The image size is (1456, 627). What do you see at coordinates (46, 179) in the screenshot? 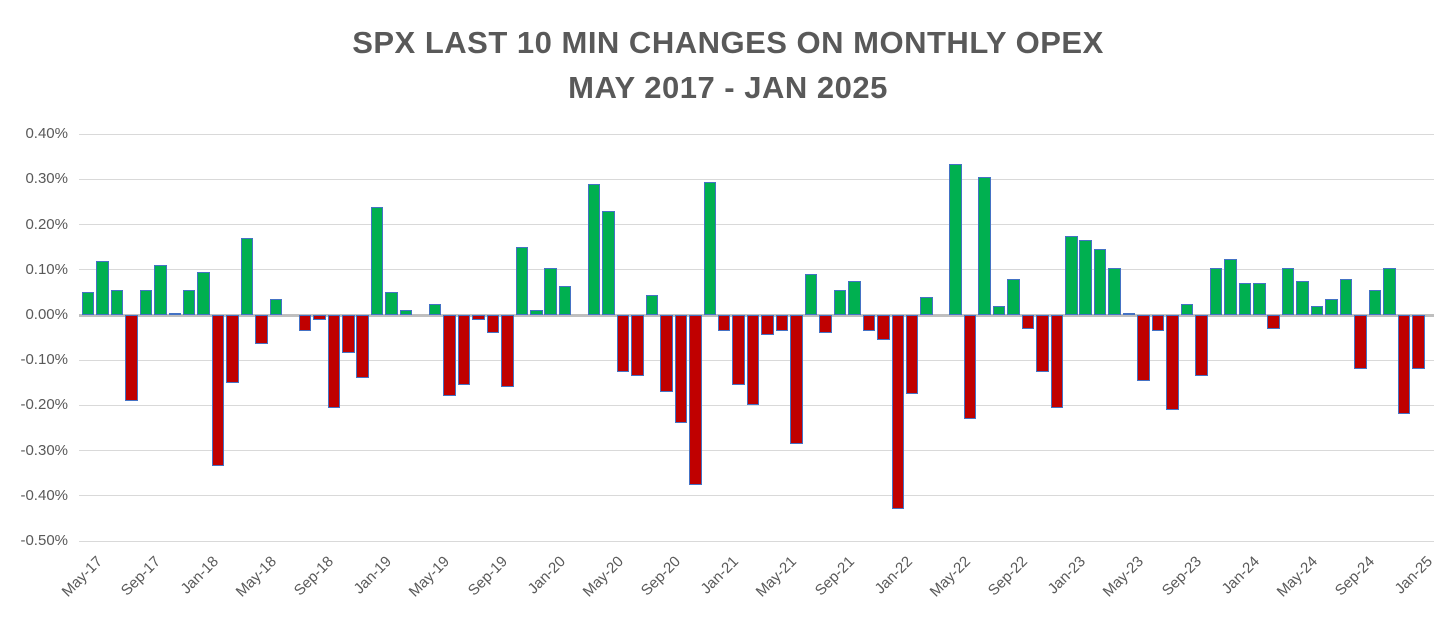
I see `y-tick-label: 0.30%` at bounding box center [46, 179].